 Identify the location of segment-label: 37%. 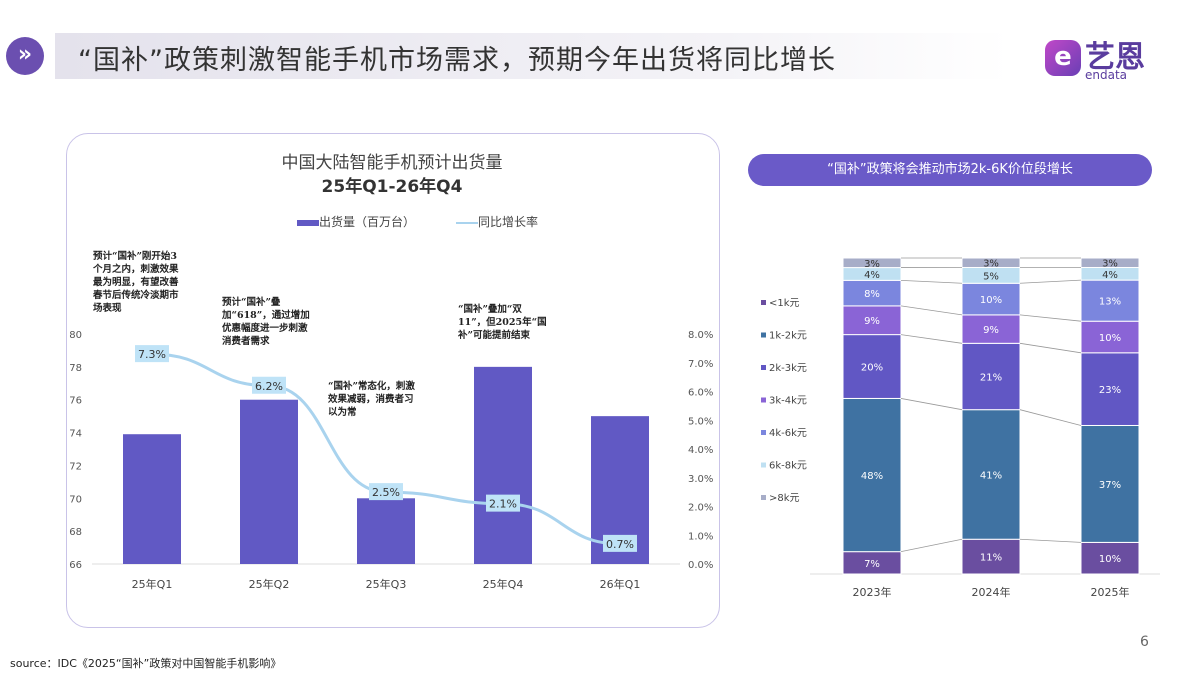
(1110, 485).